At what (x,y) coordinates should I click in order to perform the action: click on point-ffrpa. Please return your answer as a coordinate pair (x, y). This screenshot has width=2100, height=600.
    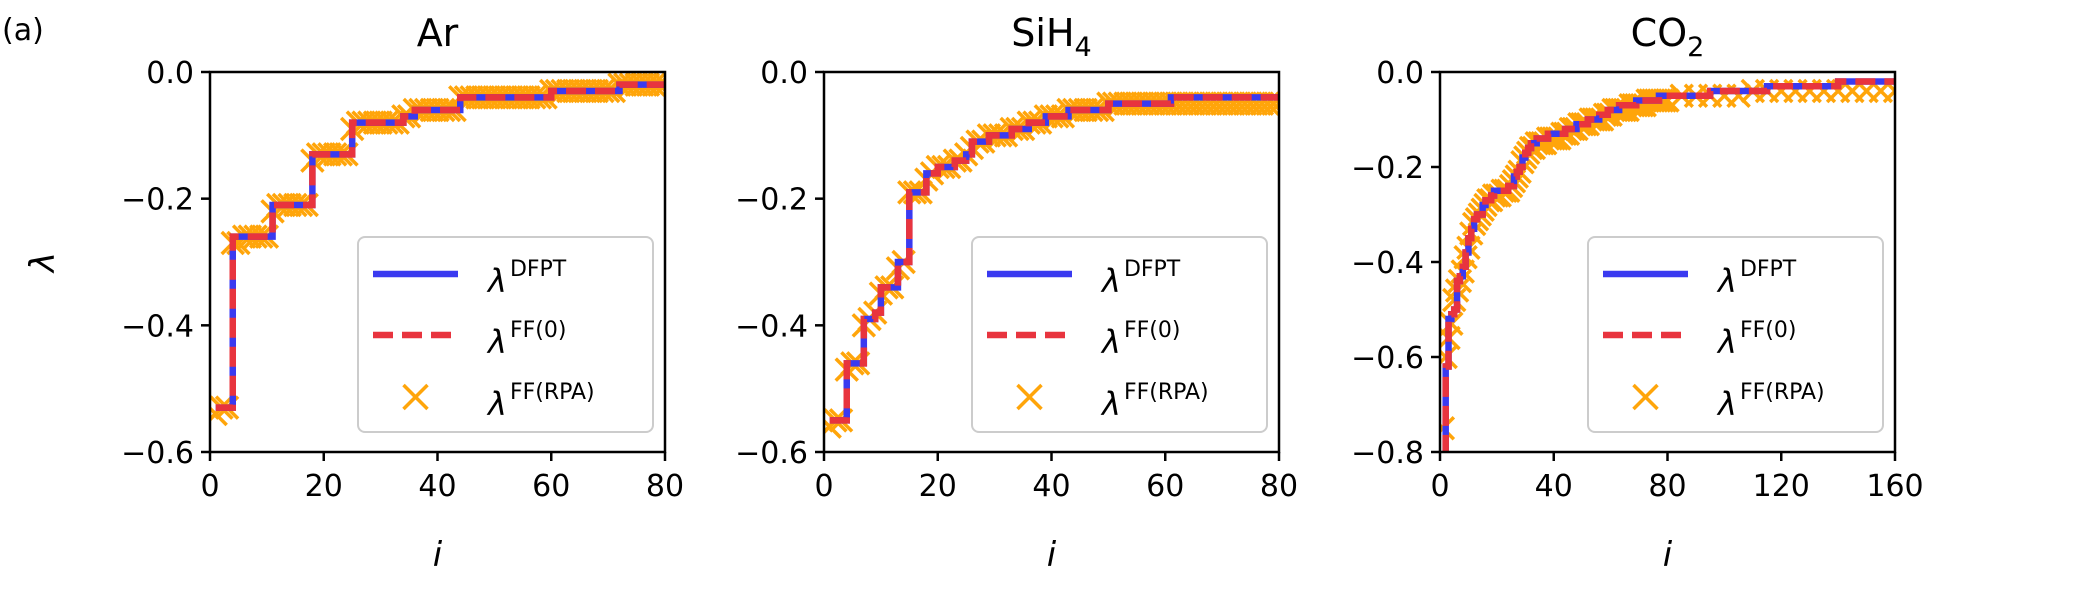
    Looking at the image, I should click on (658, 84).